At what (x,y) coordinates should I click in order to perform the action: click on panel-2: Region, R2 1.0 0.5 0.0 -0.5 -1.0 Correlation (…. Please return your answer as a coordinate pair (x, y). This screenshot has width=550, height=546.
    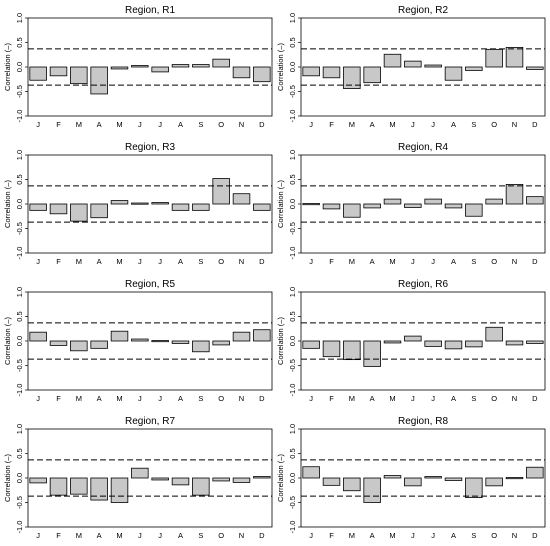
    Looking at the image, I should click on (411, 67).